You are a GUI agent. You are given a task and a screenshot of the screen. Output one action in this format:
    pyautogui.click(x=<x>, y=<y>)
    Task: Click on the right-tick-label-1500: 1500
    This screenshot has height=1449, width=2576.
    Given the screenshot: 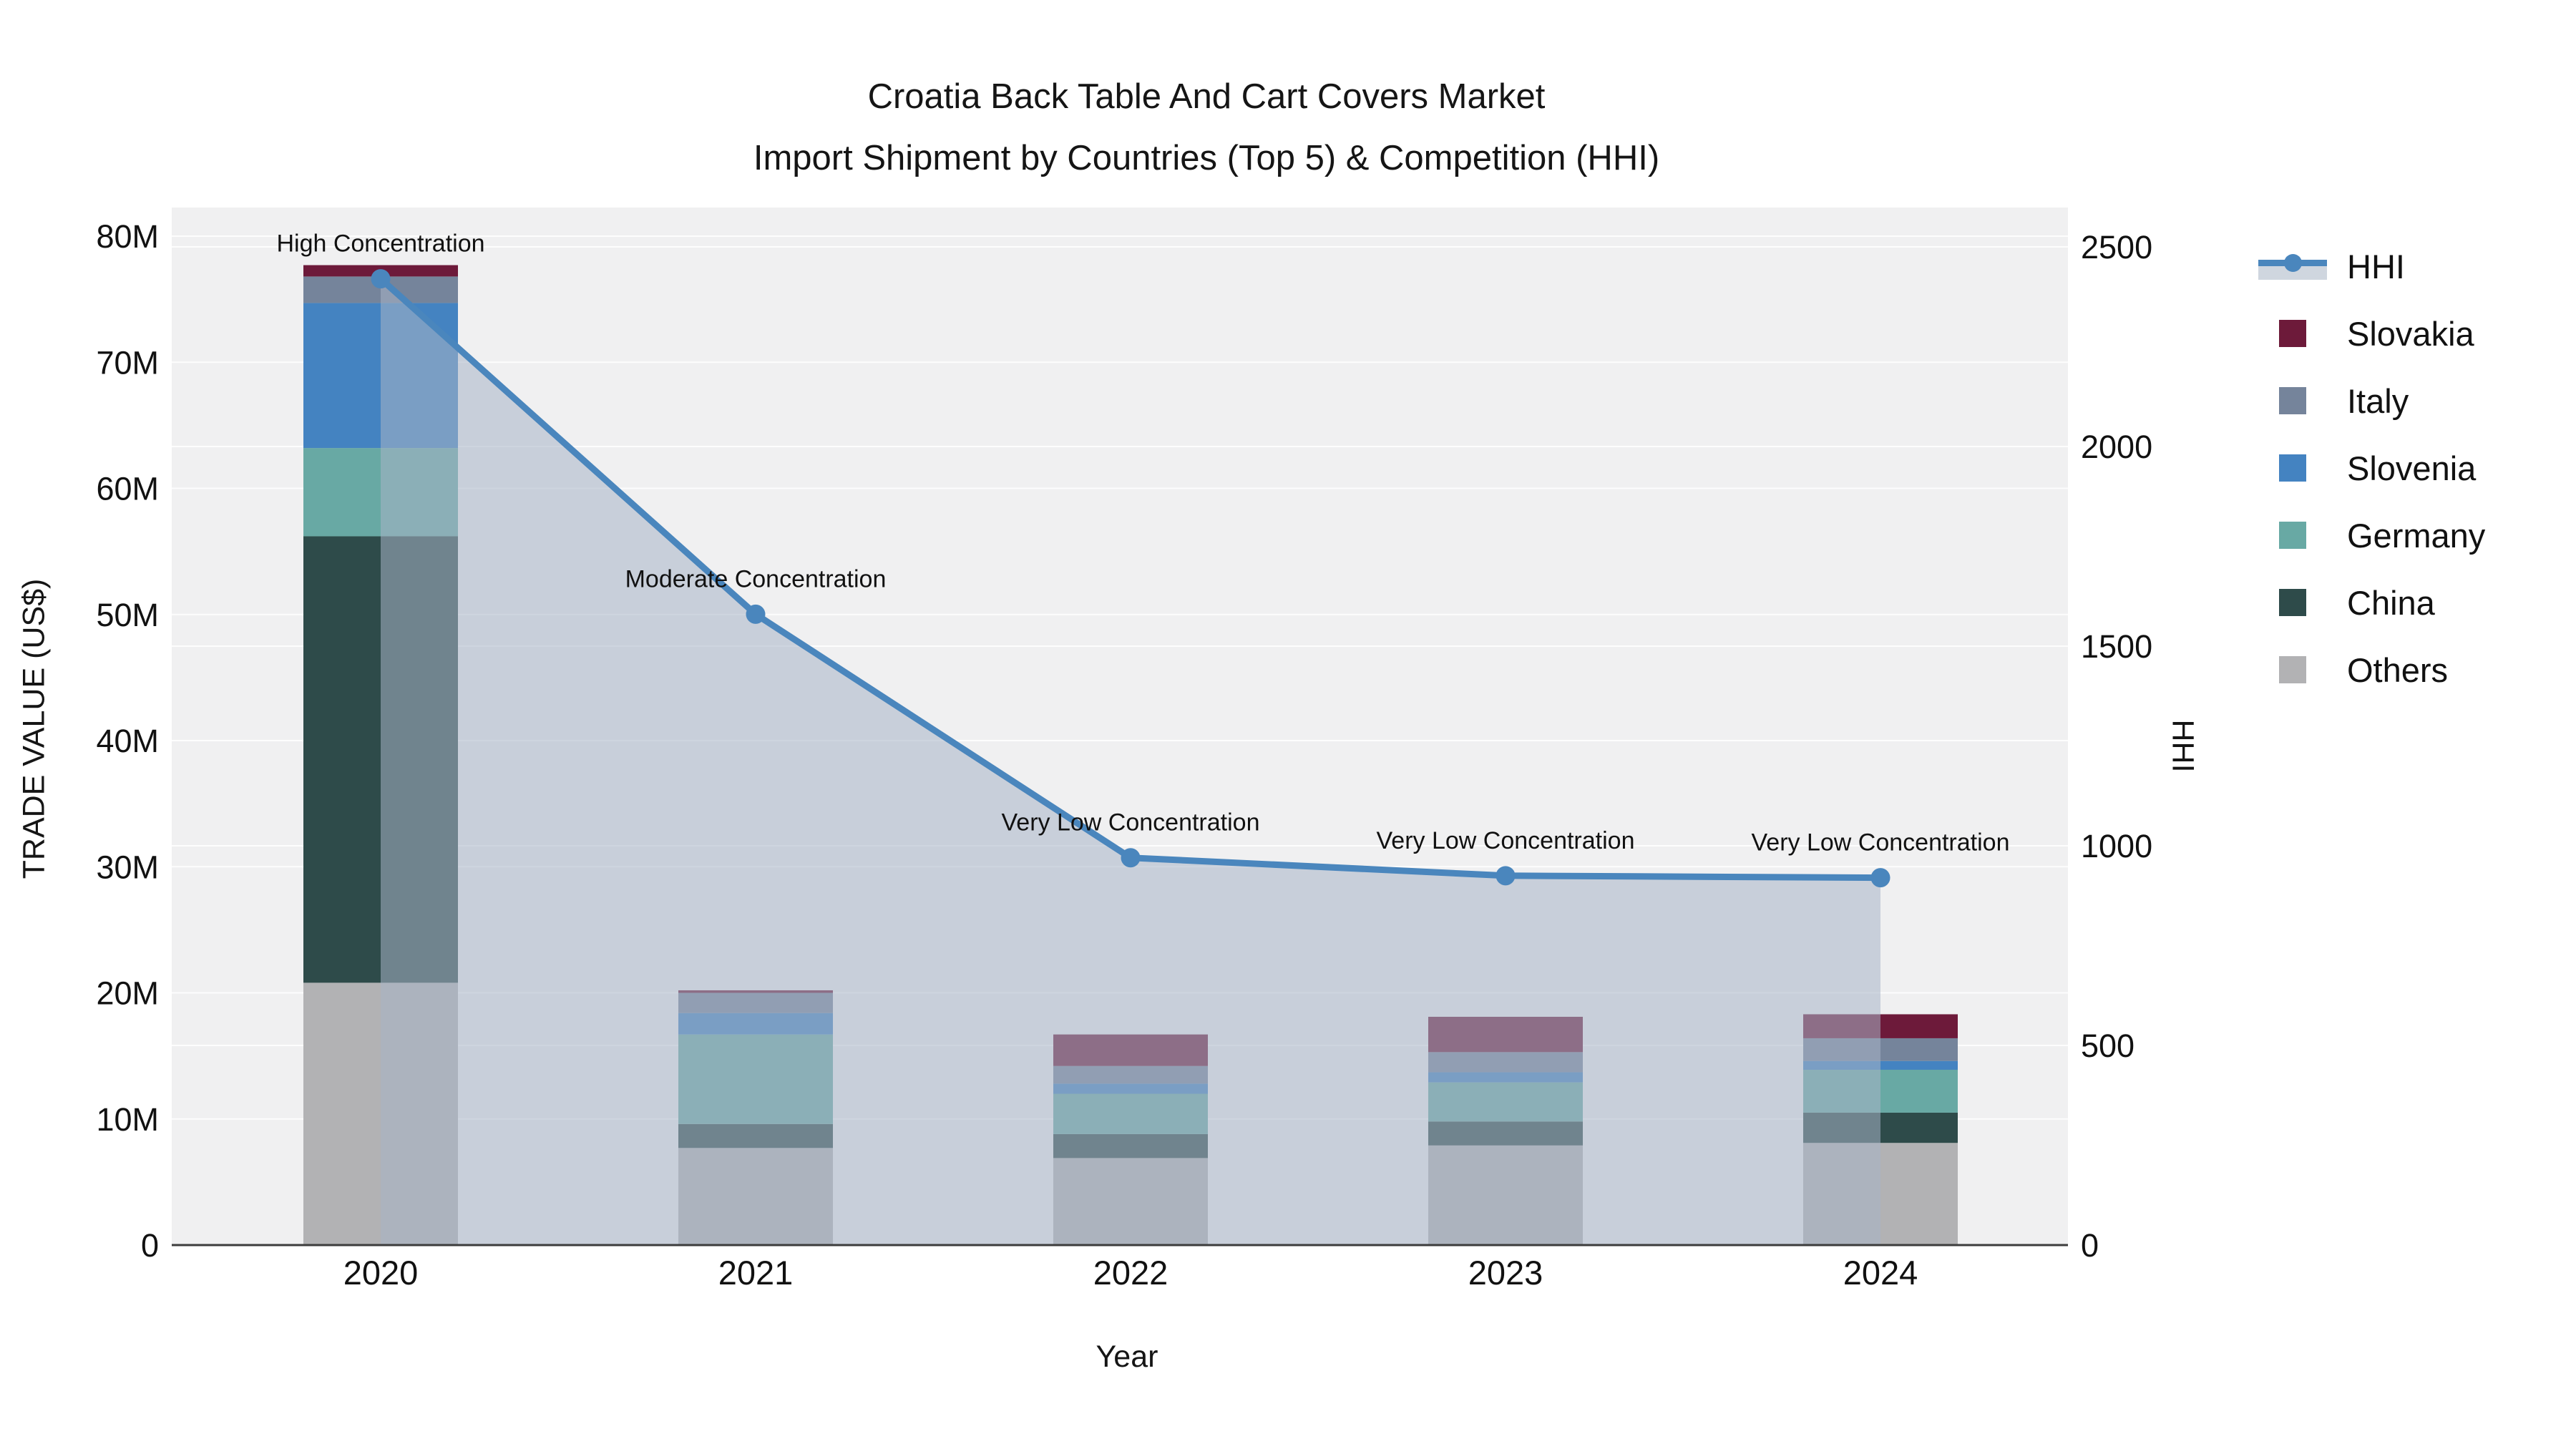 What is the action you would take?
    pyautogui.click(x=2116, y=646)
    